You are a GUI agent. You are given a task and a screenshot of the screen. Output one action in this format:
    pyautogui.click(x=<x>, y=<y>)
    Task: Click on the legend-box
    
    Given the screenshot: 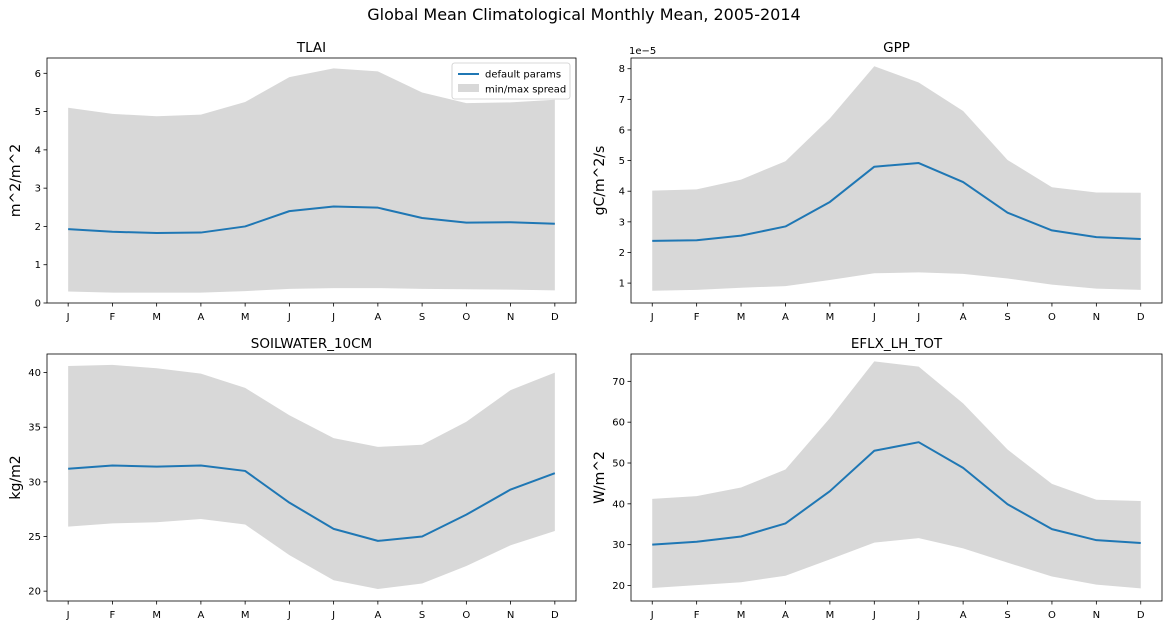 What is the action you would take?
    pyautogui.click(x=511, y=81)
    